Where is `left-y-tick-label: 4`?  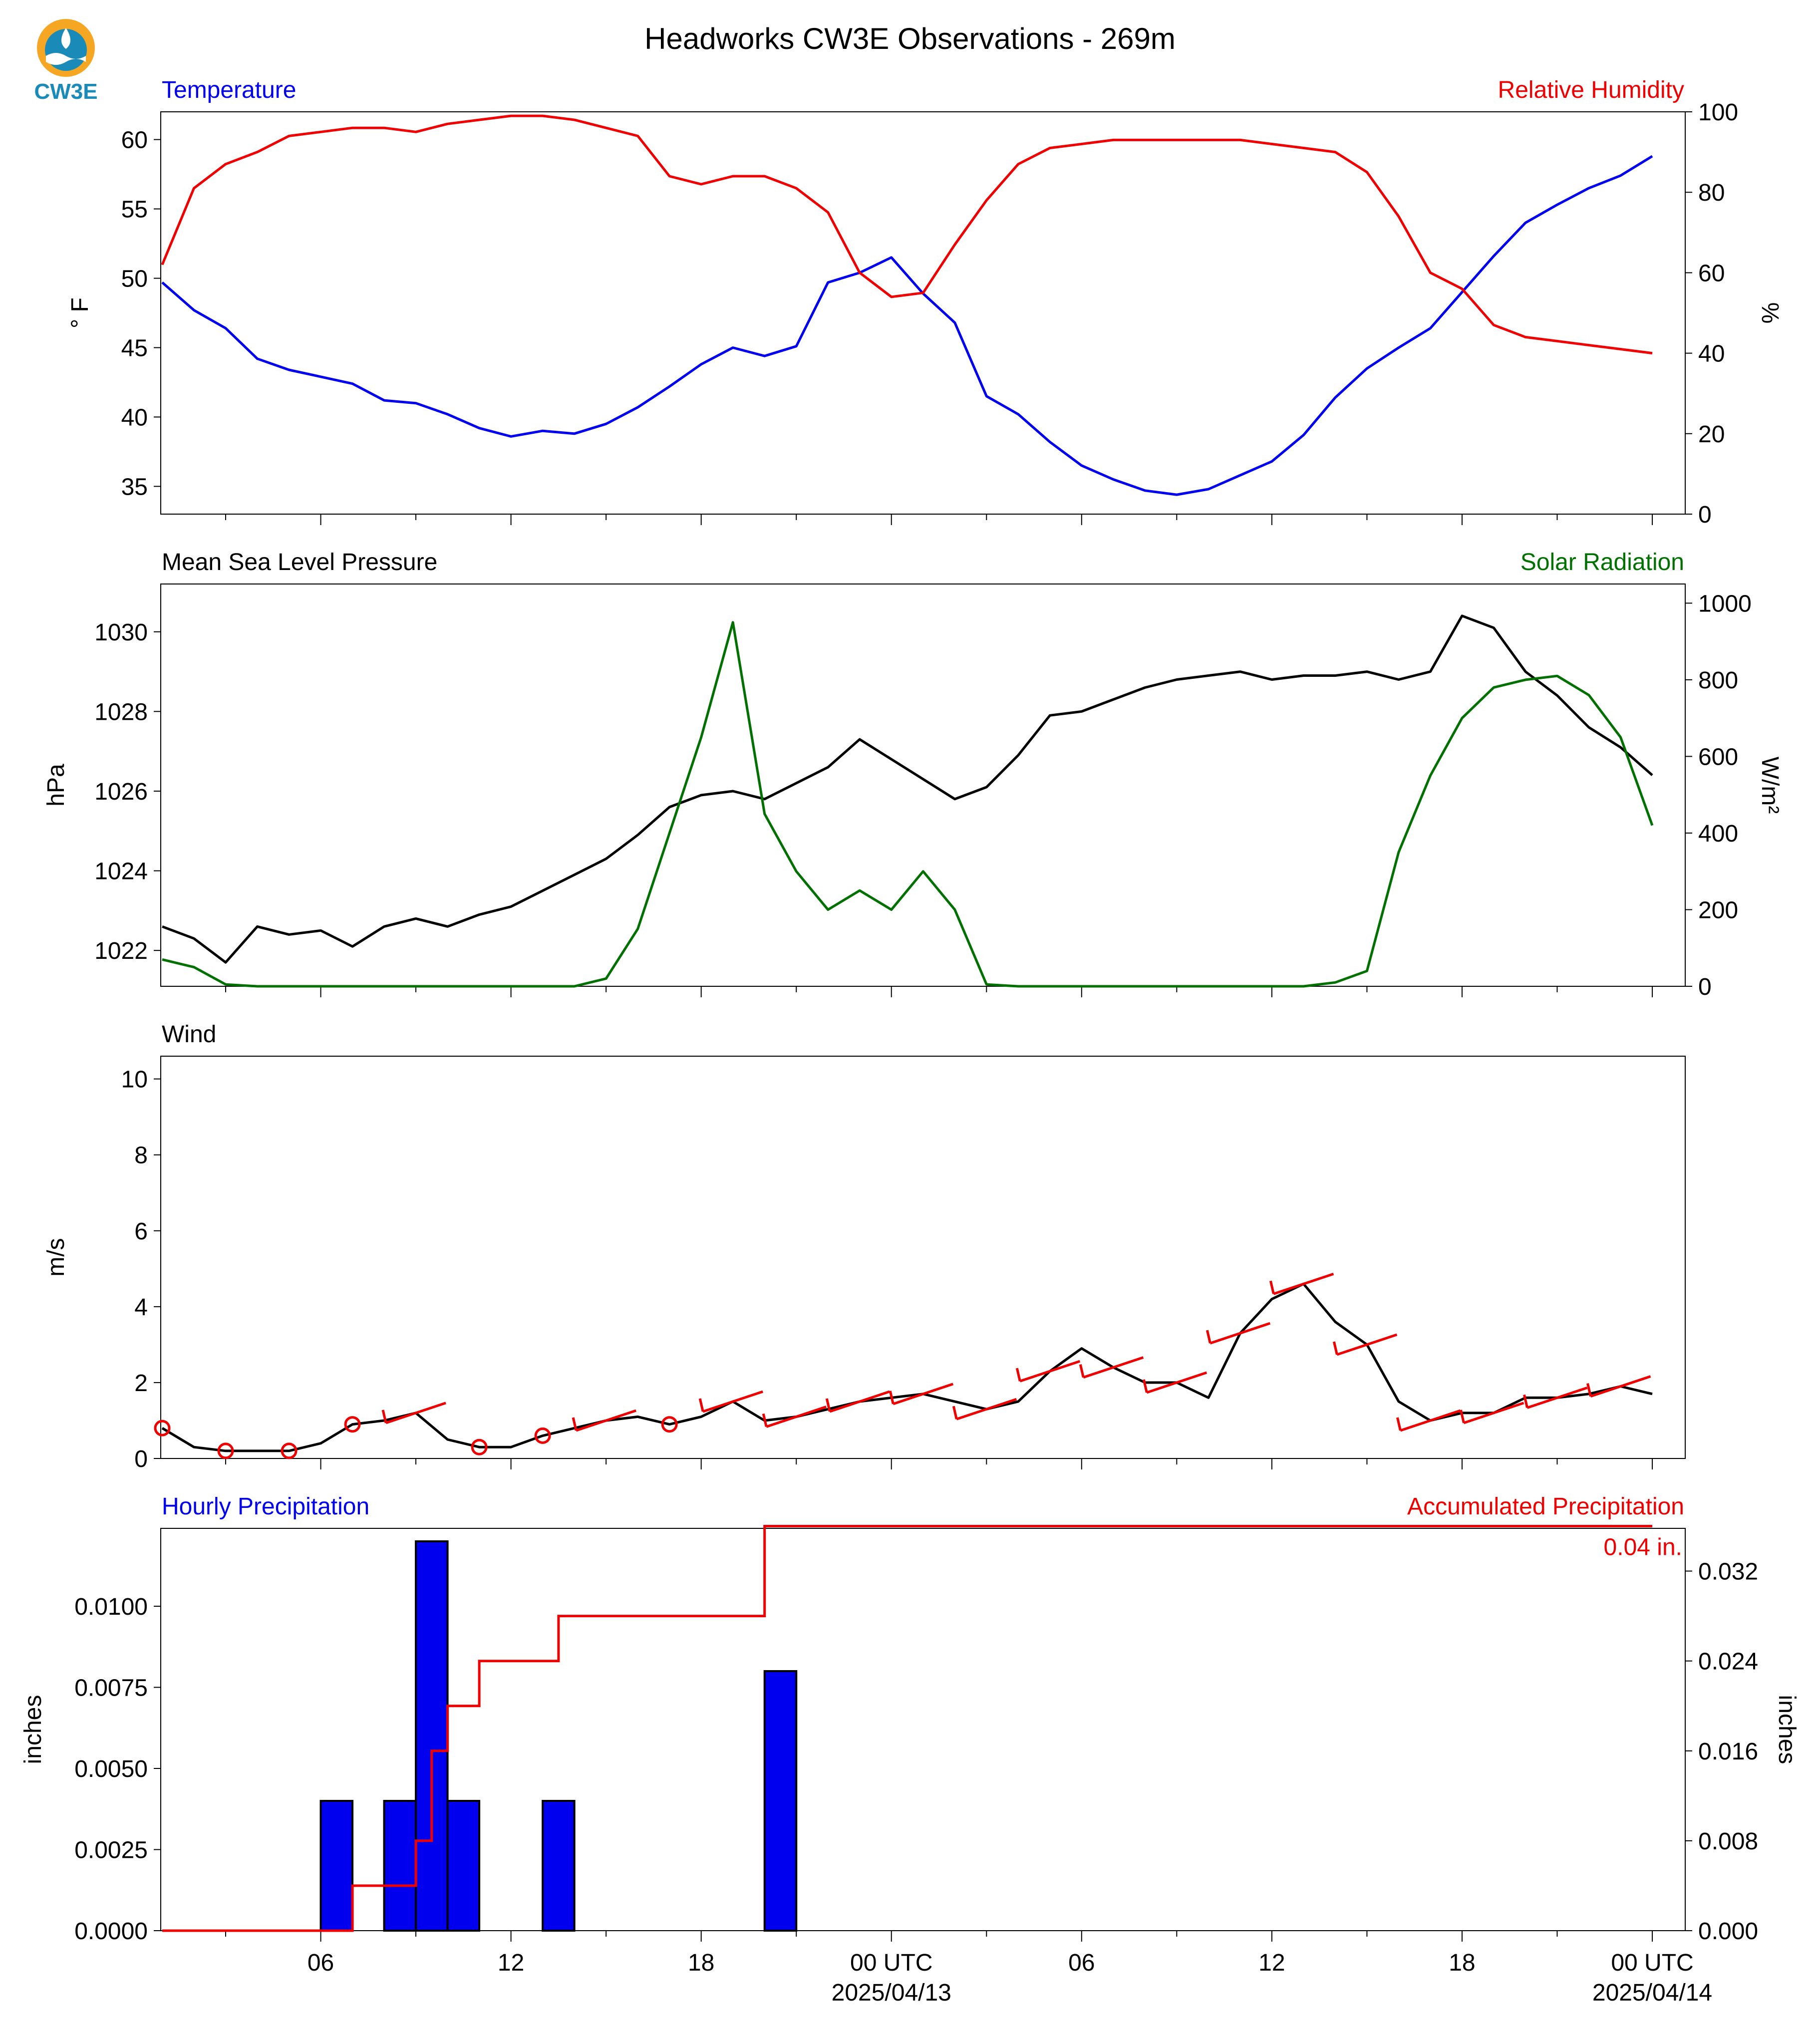 left-y-tick-label: 4 is located at coordinates (141, 1307).